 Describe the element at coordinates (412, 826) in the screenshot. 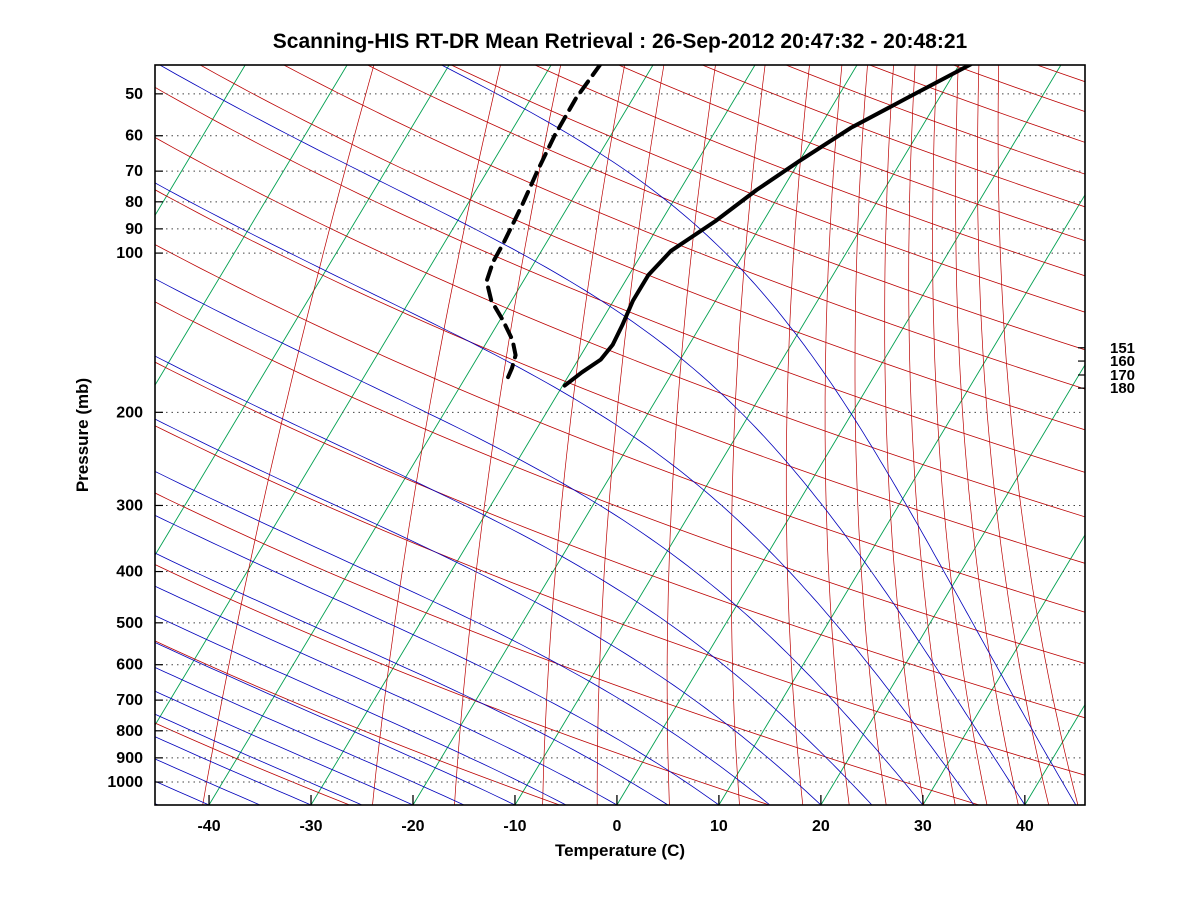

I see `temp-tick-label: -20` at that location.